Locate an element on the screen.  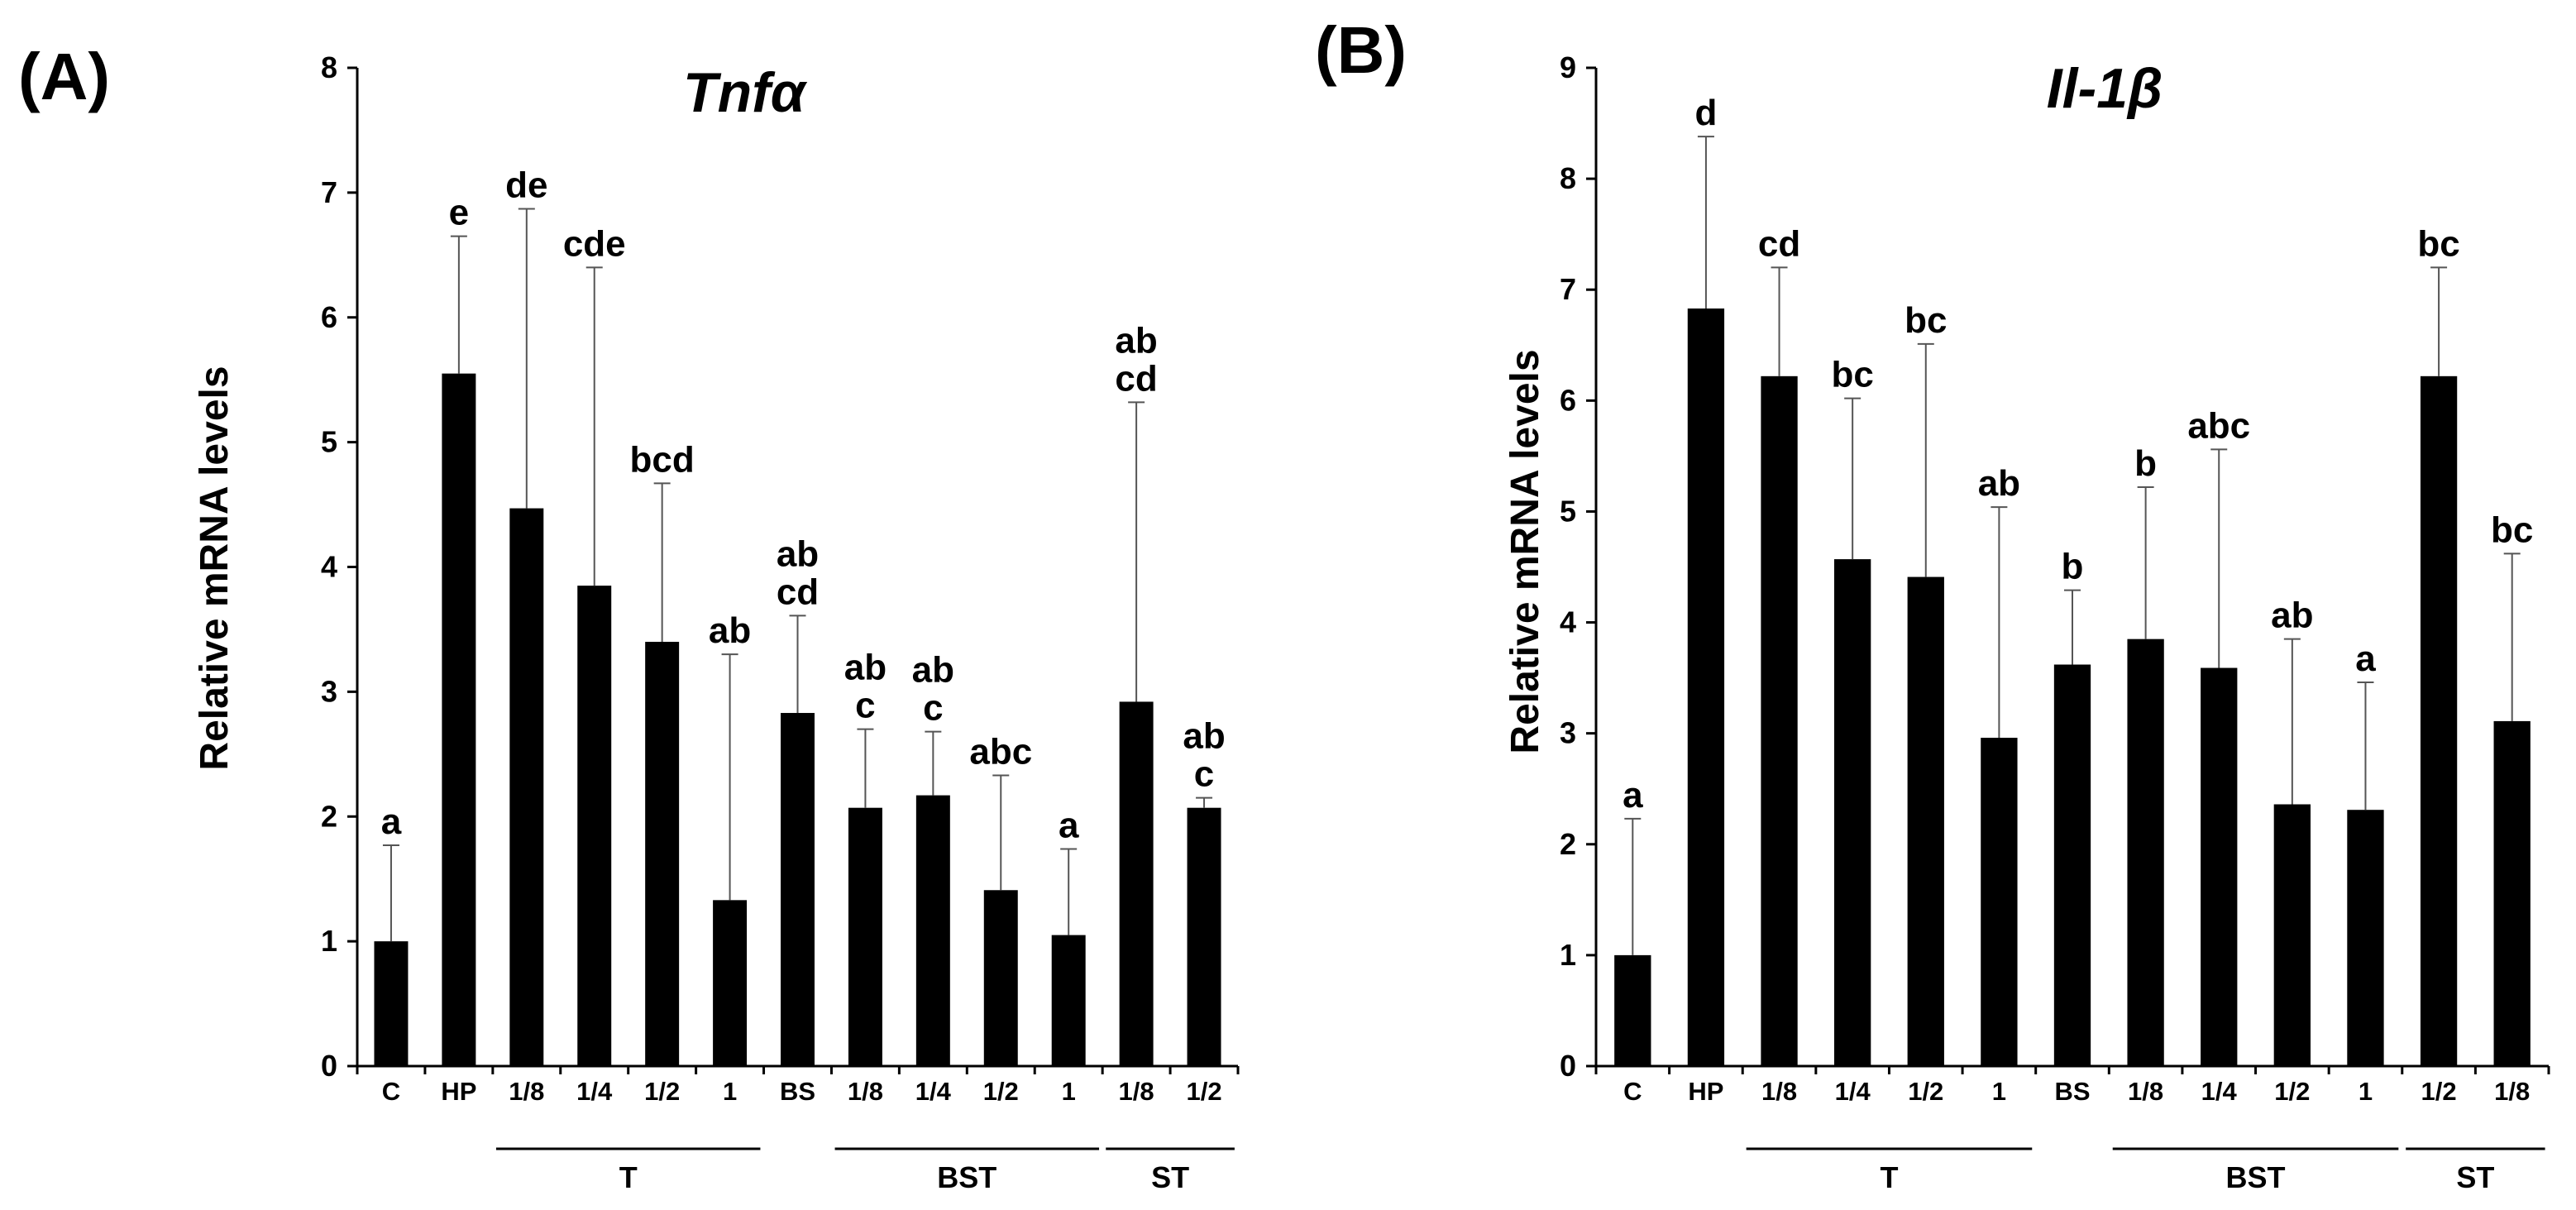
panel-b-significance-label: b is located at coordinates (2073, 567).